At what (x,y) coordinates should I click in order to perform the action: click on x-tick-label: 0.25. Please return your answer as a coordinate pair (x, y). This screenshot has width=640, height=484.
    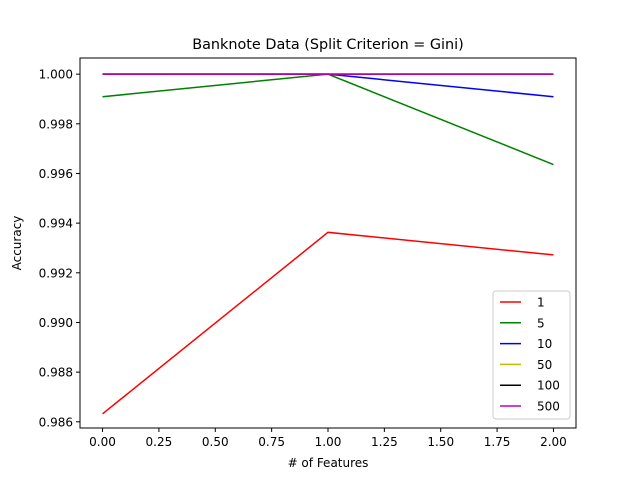
    Looking at the image, I should click on (159, 442).